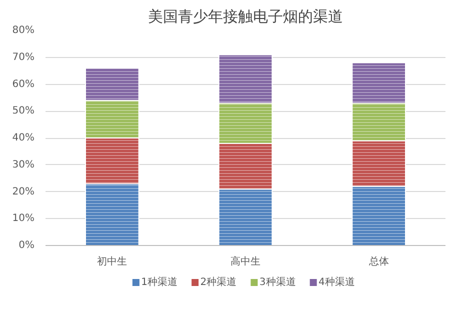 Image resolution: width=465 pixels, height=327 pixels. I want to click on y-tick-label: 30%, so click(23, 164).